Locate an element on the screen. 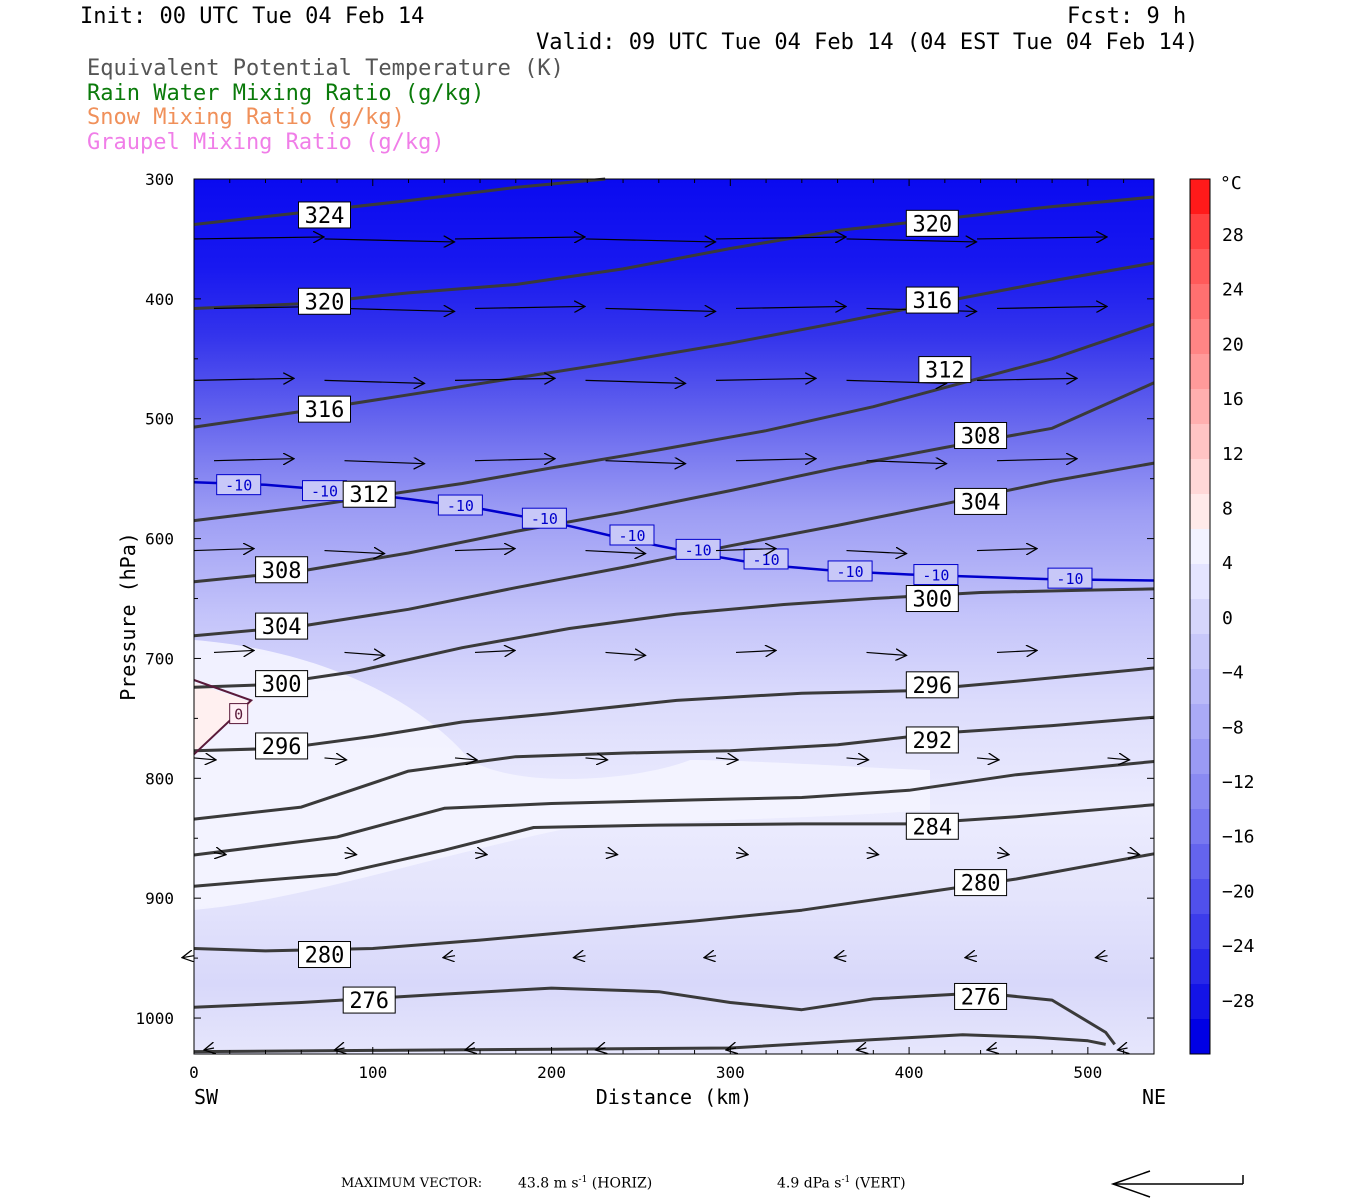 The height and width of the screenshot is (1200, 1350). near-freezing-region is located at coordinates (562, 775).